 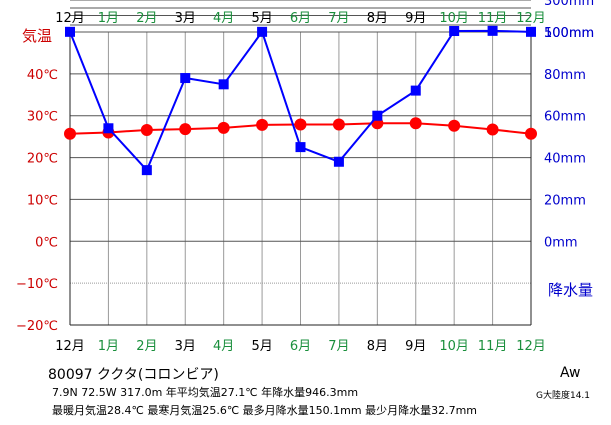 What do you see at coordinates (454, 18) in the screenshot?
I see `month-label-top: 10月` at bounding box center [454, 18].